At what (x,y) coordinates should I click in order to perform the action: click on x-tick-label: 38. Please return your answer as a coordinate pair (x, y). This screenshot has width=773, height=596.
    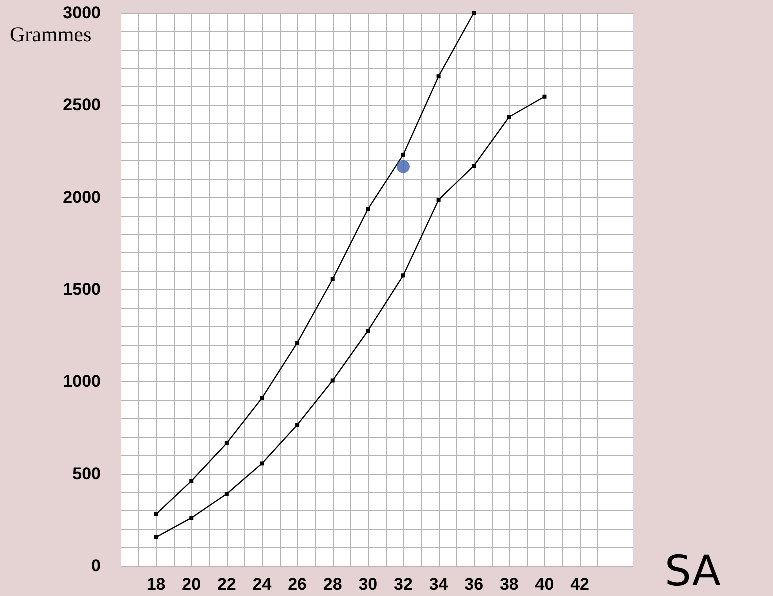
    Looking at the image, I should click on (509, 584).